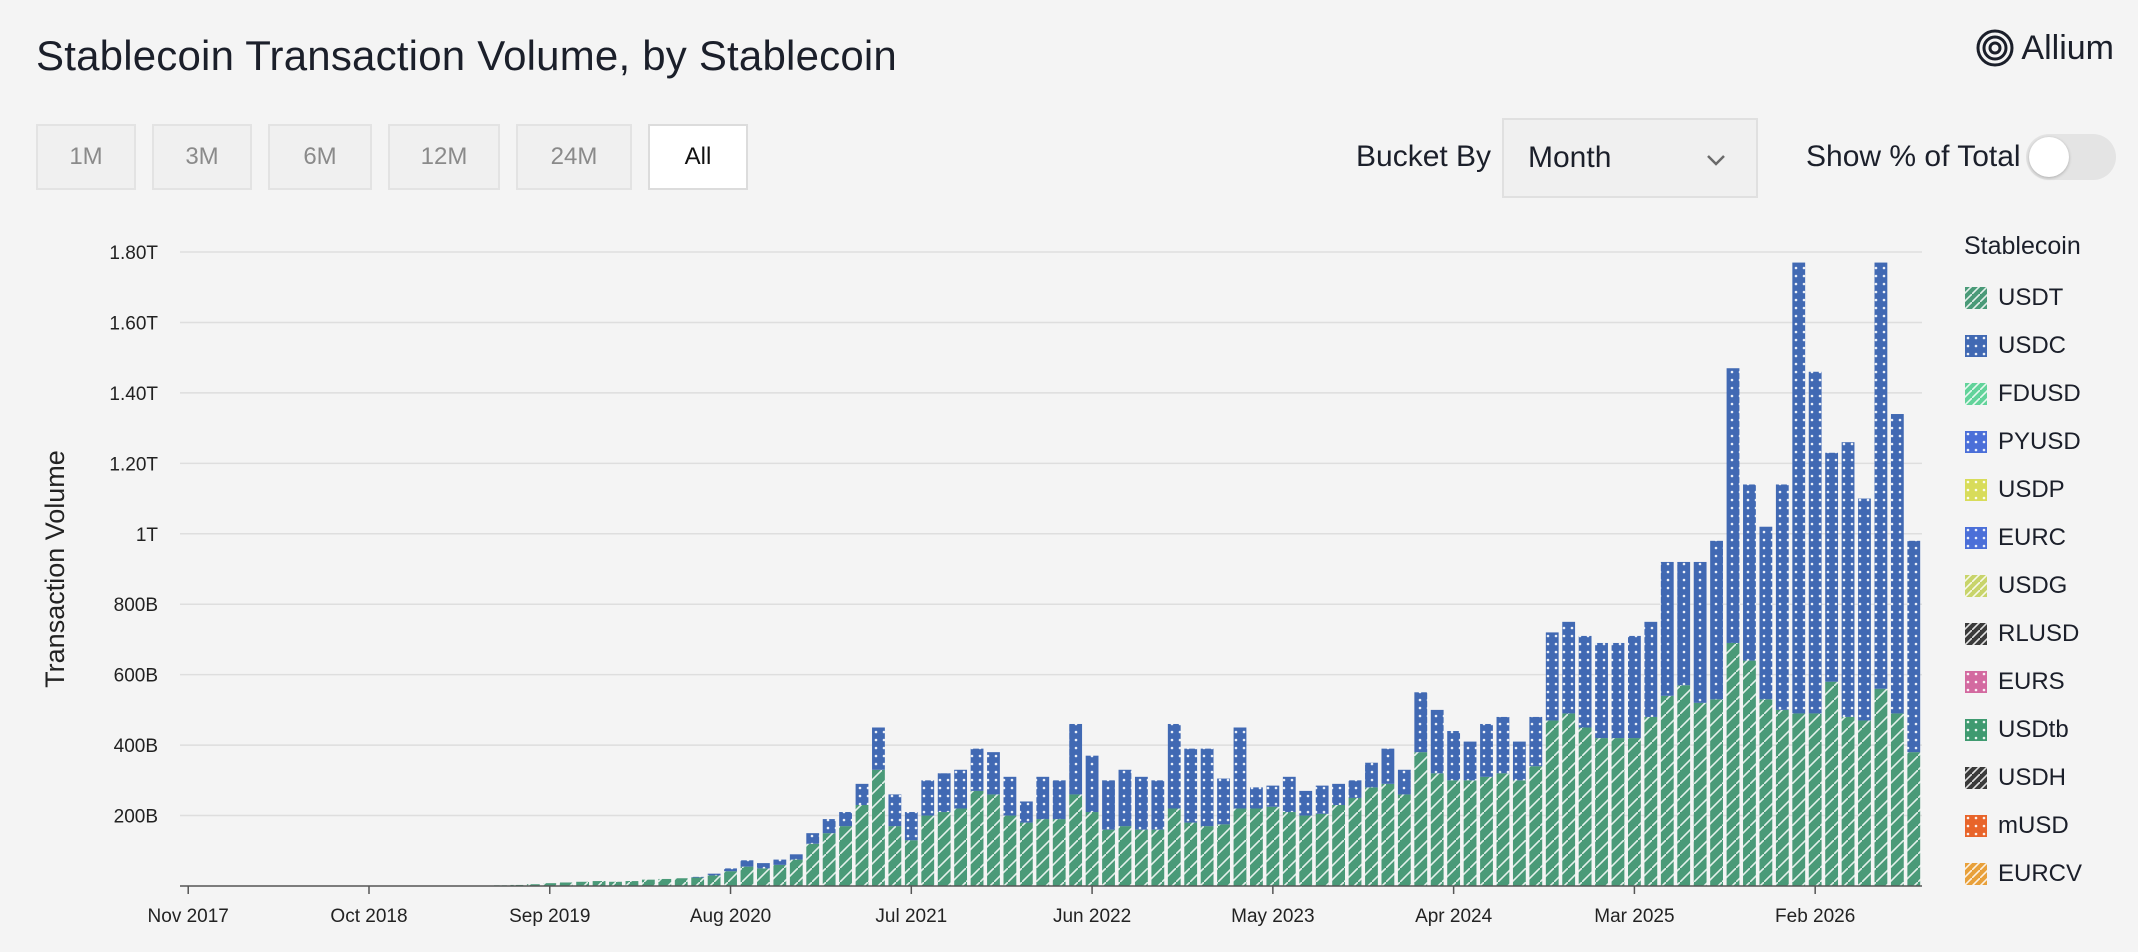 This screenshot has height=952, width=2138. I want to click on legend-item-usdp: USDP, so click(2023, 490).